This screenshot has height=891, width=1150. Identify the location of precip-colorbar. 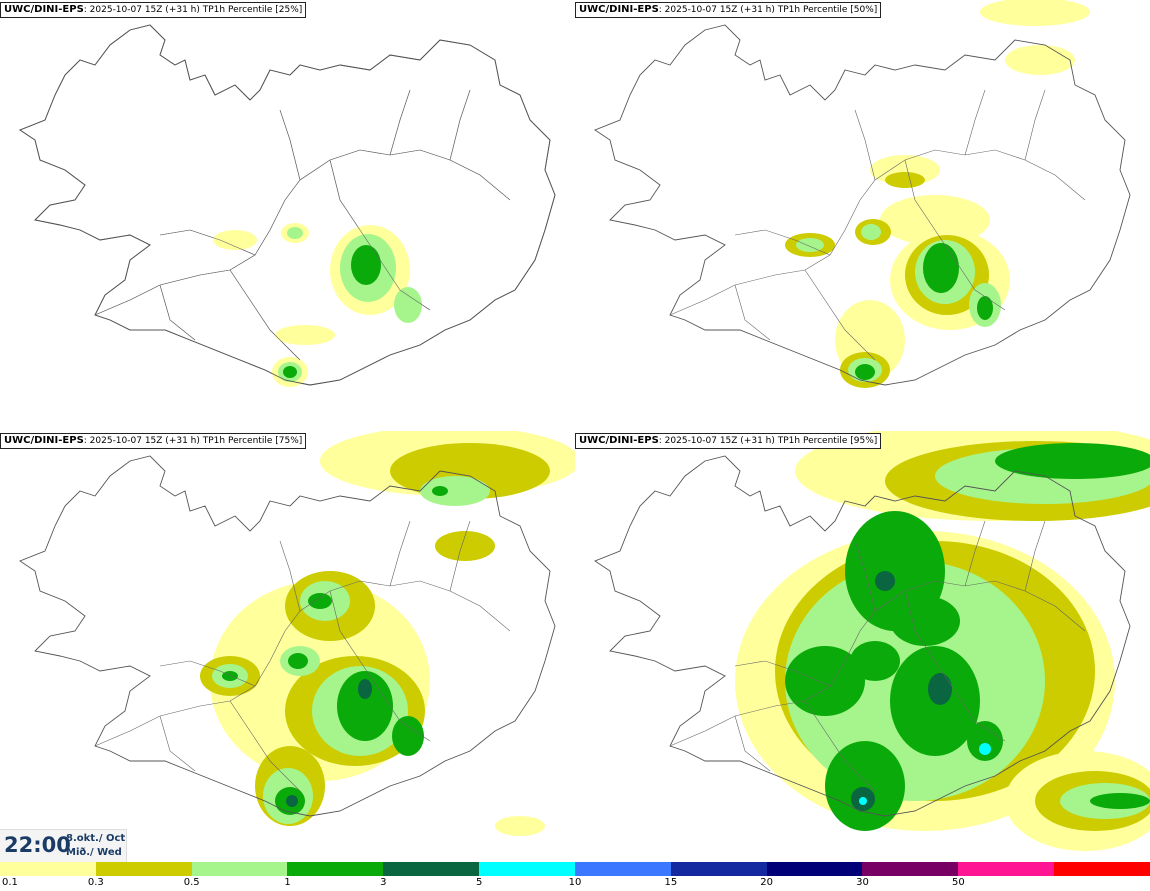
(575, 869).